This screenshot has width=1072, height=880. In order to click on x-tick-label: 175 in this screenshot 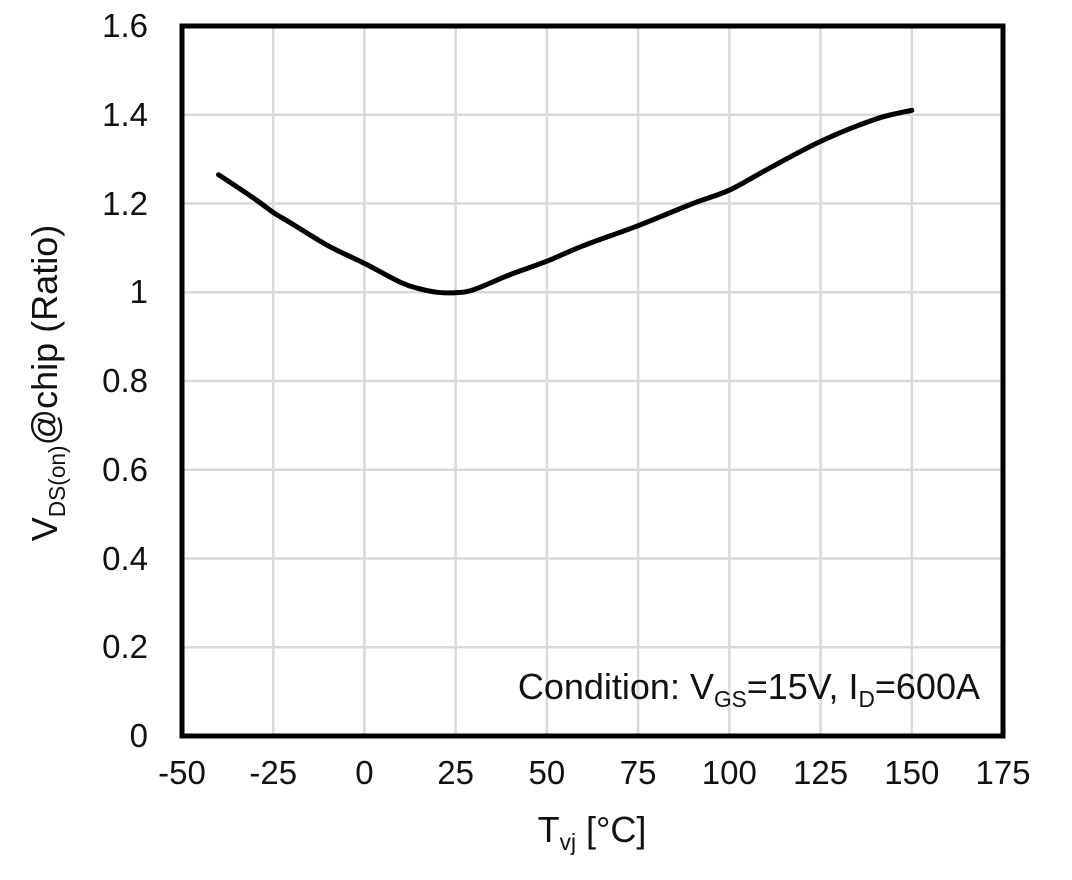, I will do `click(1003, 772)`.